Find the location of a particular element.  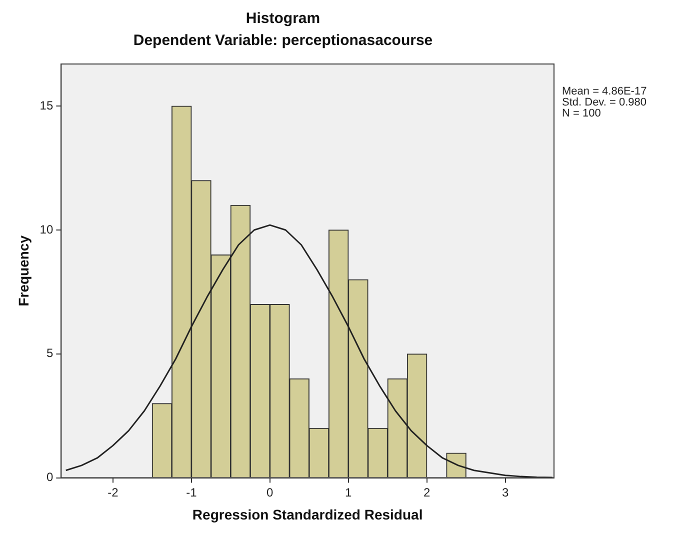

x-tick-label: 2 is located at coordinates (427, 492).